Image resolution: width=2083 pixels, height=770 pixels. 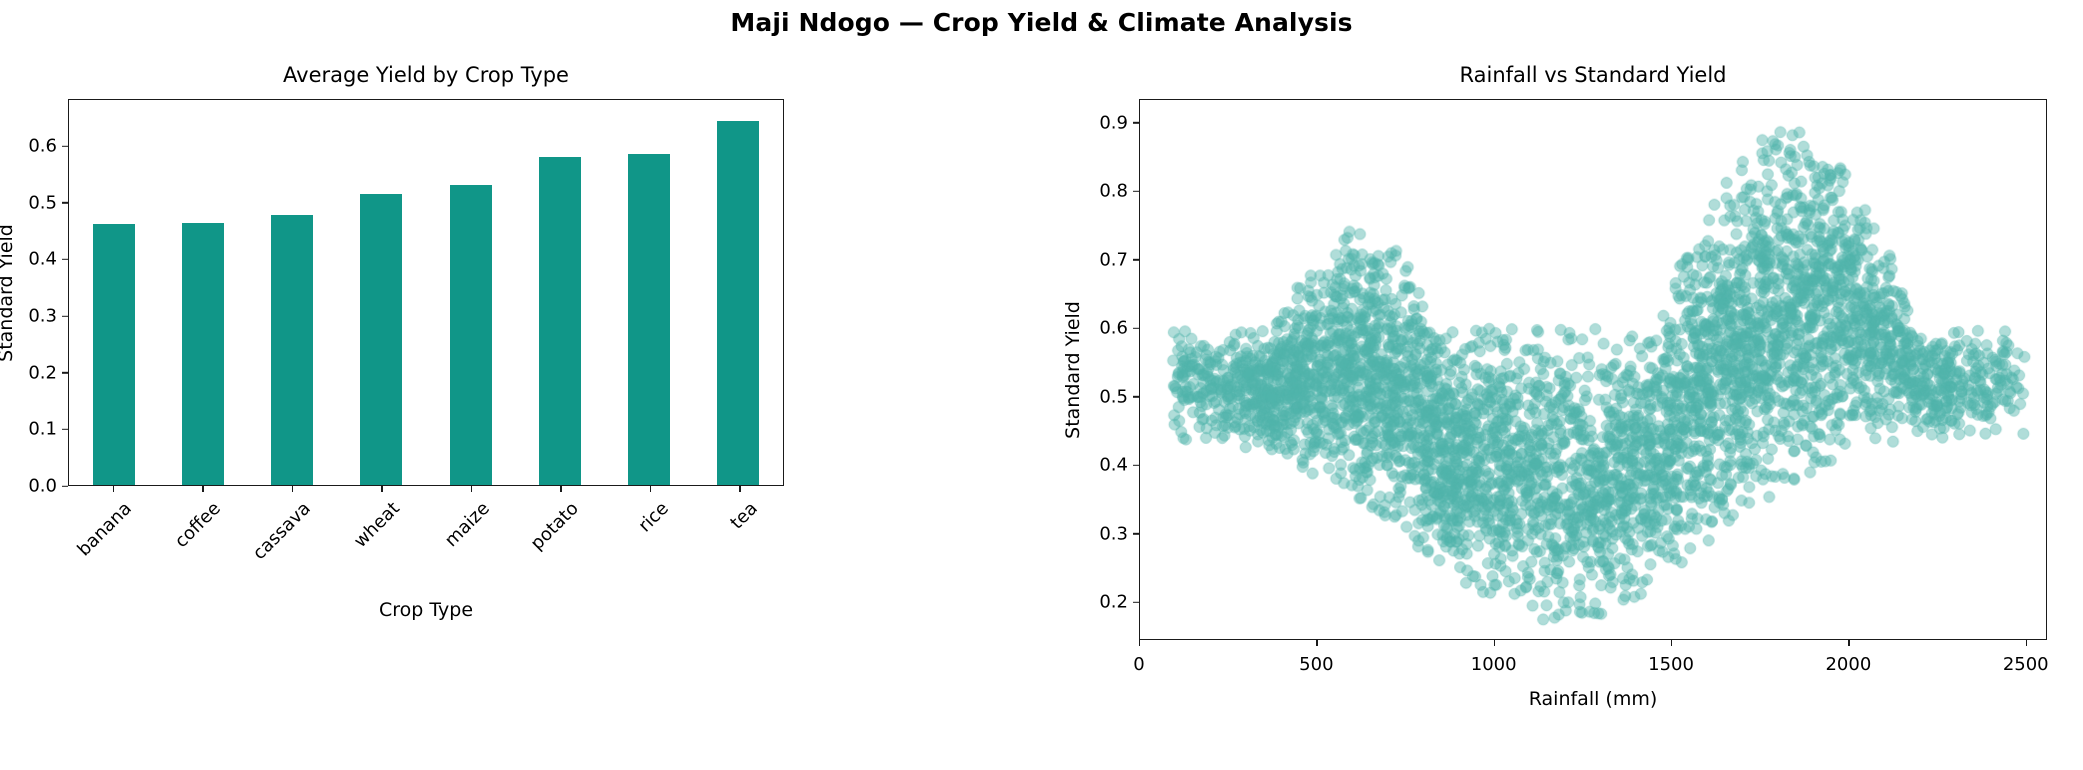 What do you see at coordinates (649, 319) in the screenshot?
I see `bar-rice` at bounding box center [649, 319].